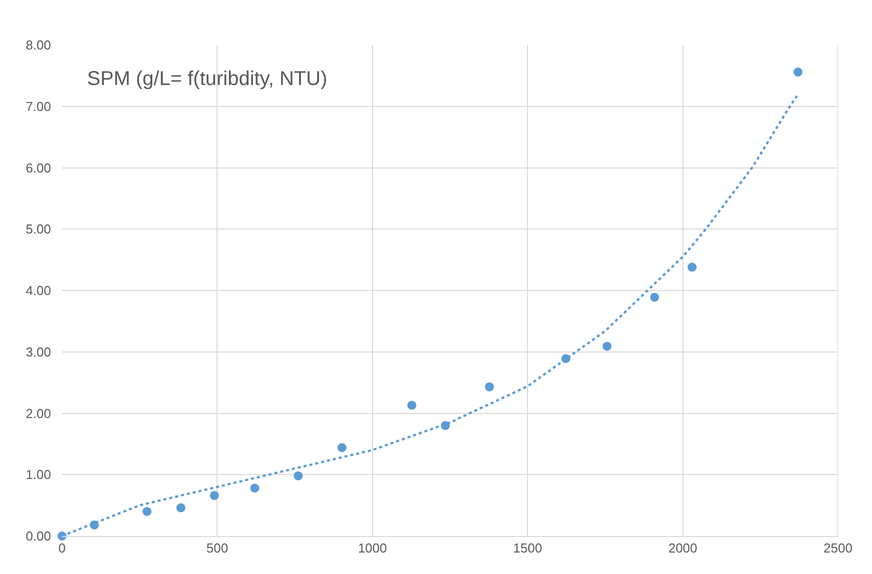  I want to click on x-tick-label: 2500, so click(838, 548).